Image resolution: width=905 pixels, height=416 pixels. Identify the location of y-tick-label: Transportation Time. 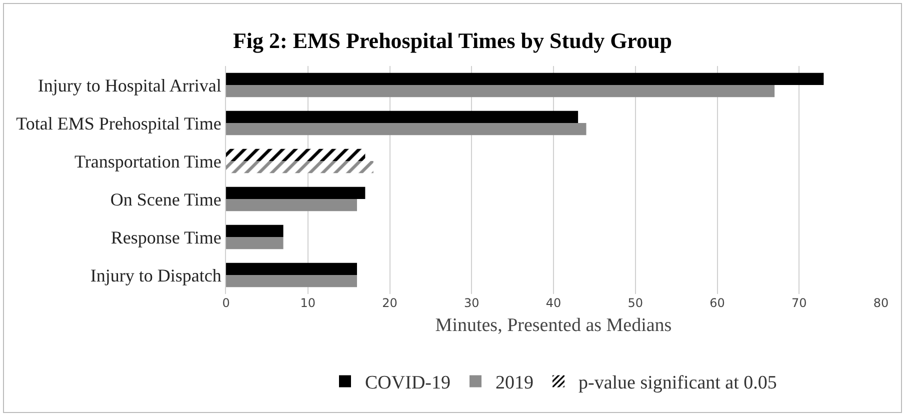
(148, 161).